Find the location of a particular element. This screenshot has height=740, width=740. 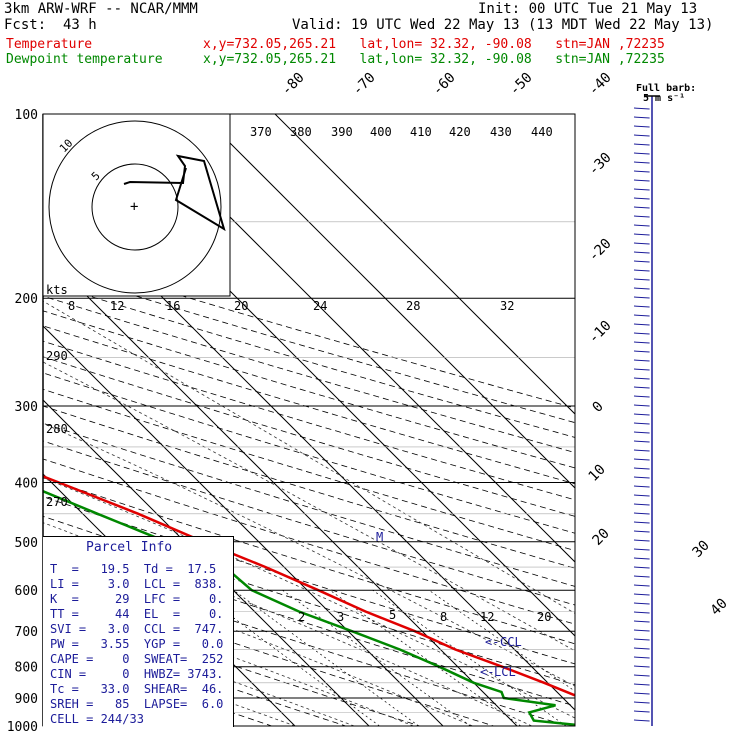

parcel-line: Tc = 33.0 SHEAR= 46. is located at coordinates (137, 689).